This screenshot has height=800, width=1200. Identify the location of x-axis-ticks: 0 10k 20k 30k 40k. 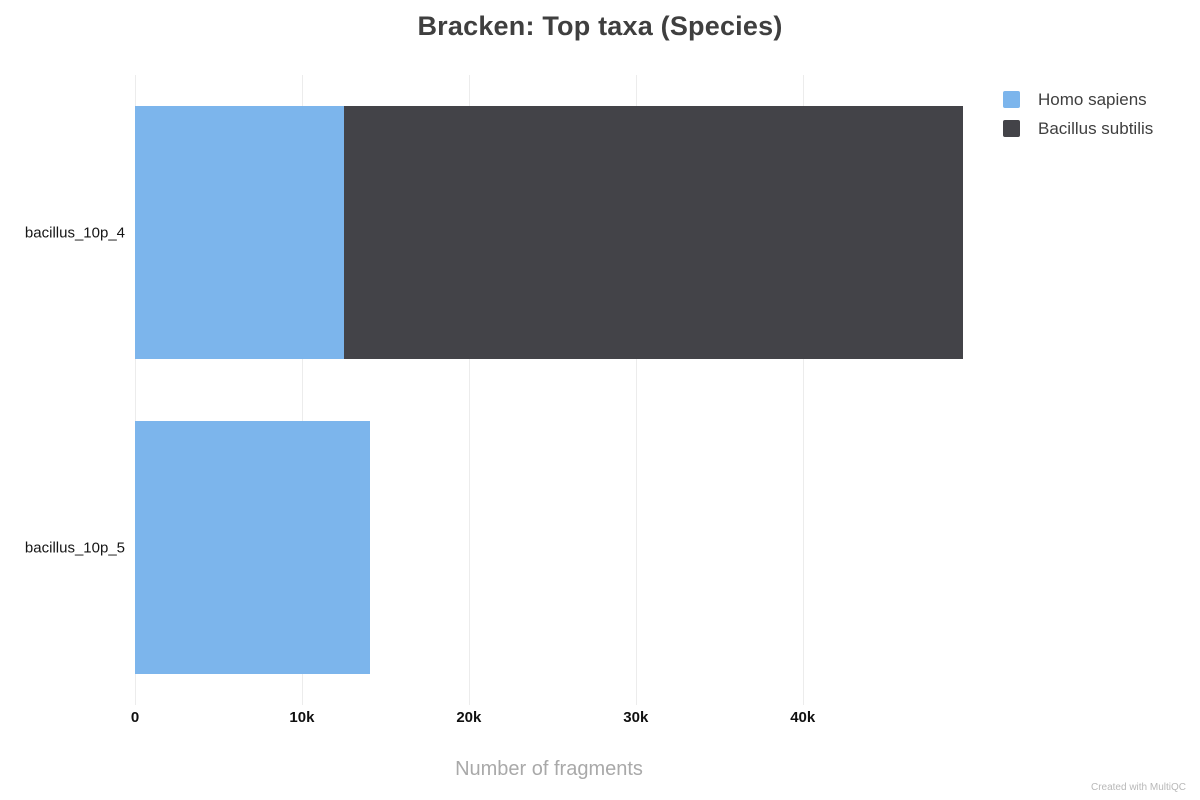
(547, 719).